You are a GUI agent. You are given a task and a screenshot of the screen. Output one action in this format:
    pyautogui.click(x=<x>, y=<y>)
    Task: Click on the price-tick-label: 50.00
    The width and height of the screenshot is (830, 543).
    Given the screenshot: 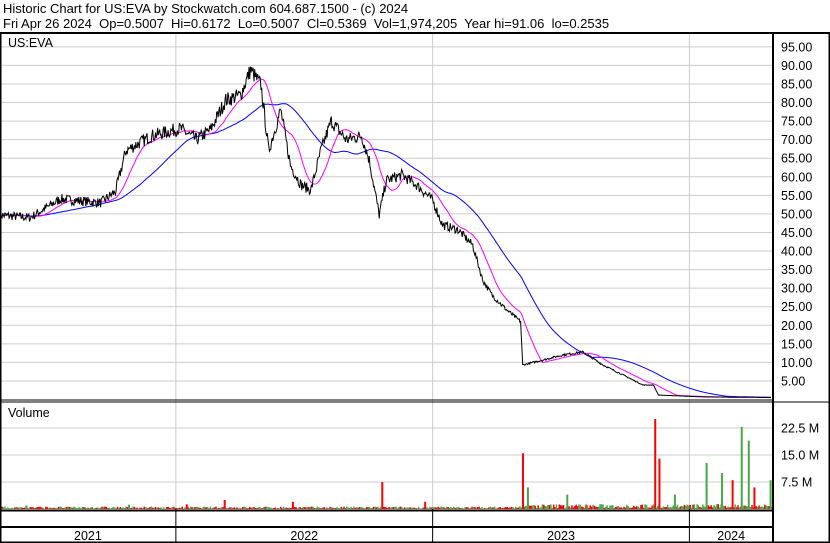 What is the action you would take?
    pyautogui.click(x=796, y=214)
    